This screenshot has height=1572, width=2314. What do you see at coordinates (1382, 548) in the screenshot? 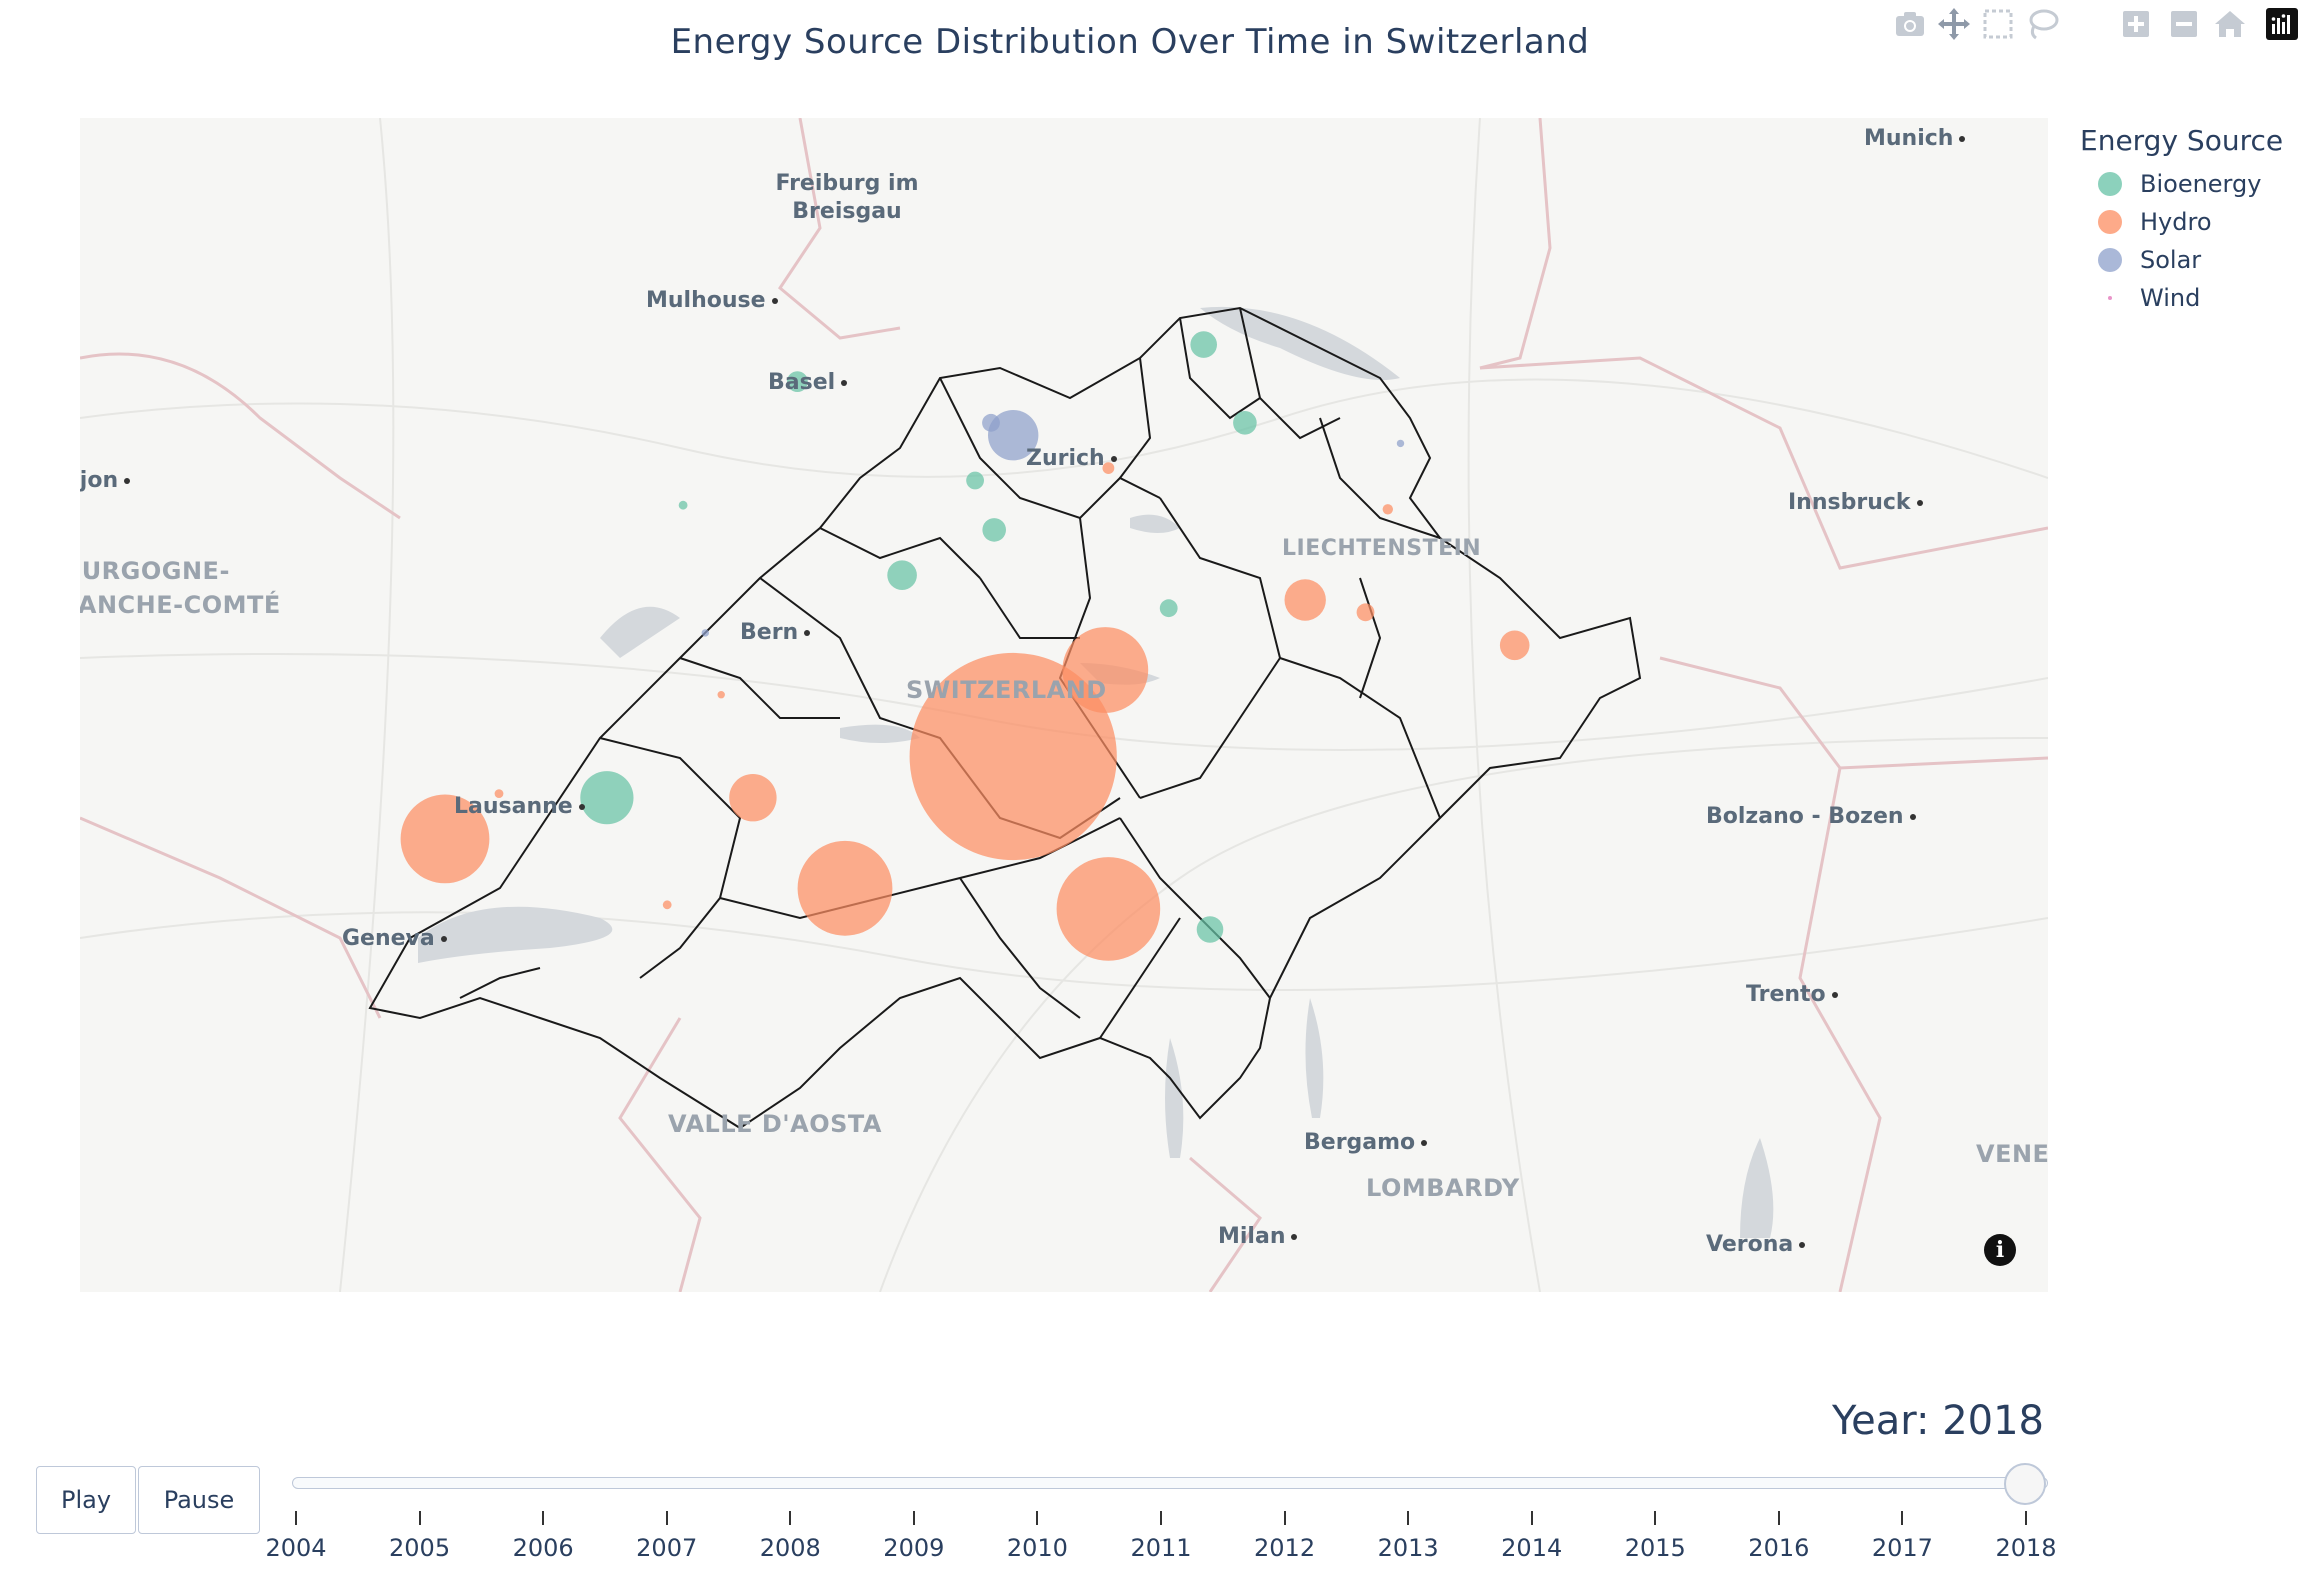
I see `region-label: LIECHTENSTEIN` at bounding box center [1382, 548].